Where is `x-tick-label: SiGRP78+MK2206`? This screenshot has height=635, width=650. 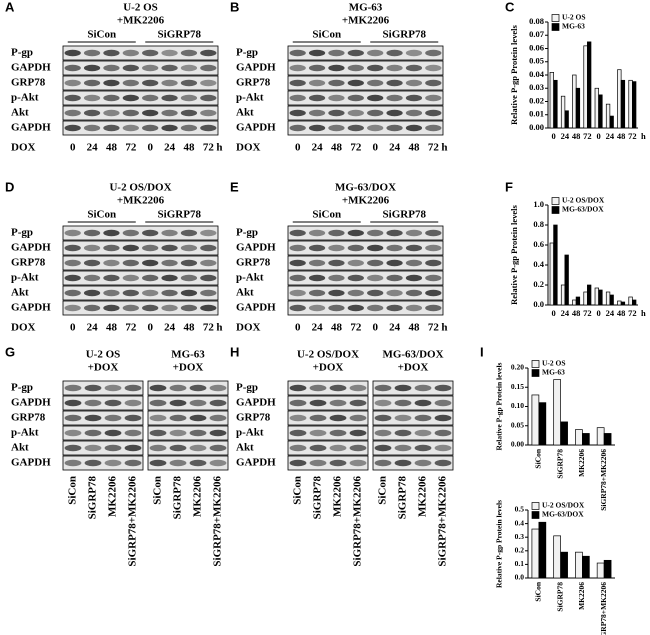
x-tick-label: SiGRP78+MK2206 is located at coordinates (603, 608).